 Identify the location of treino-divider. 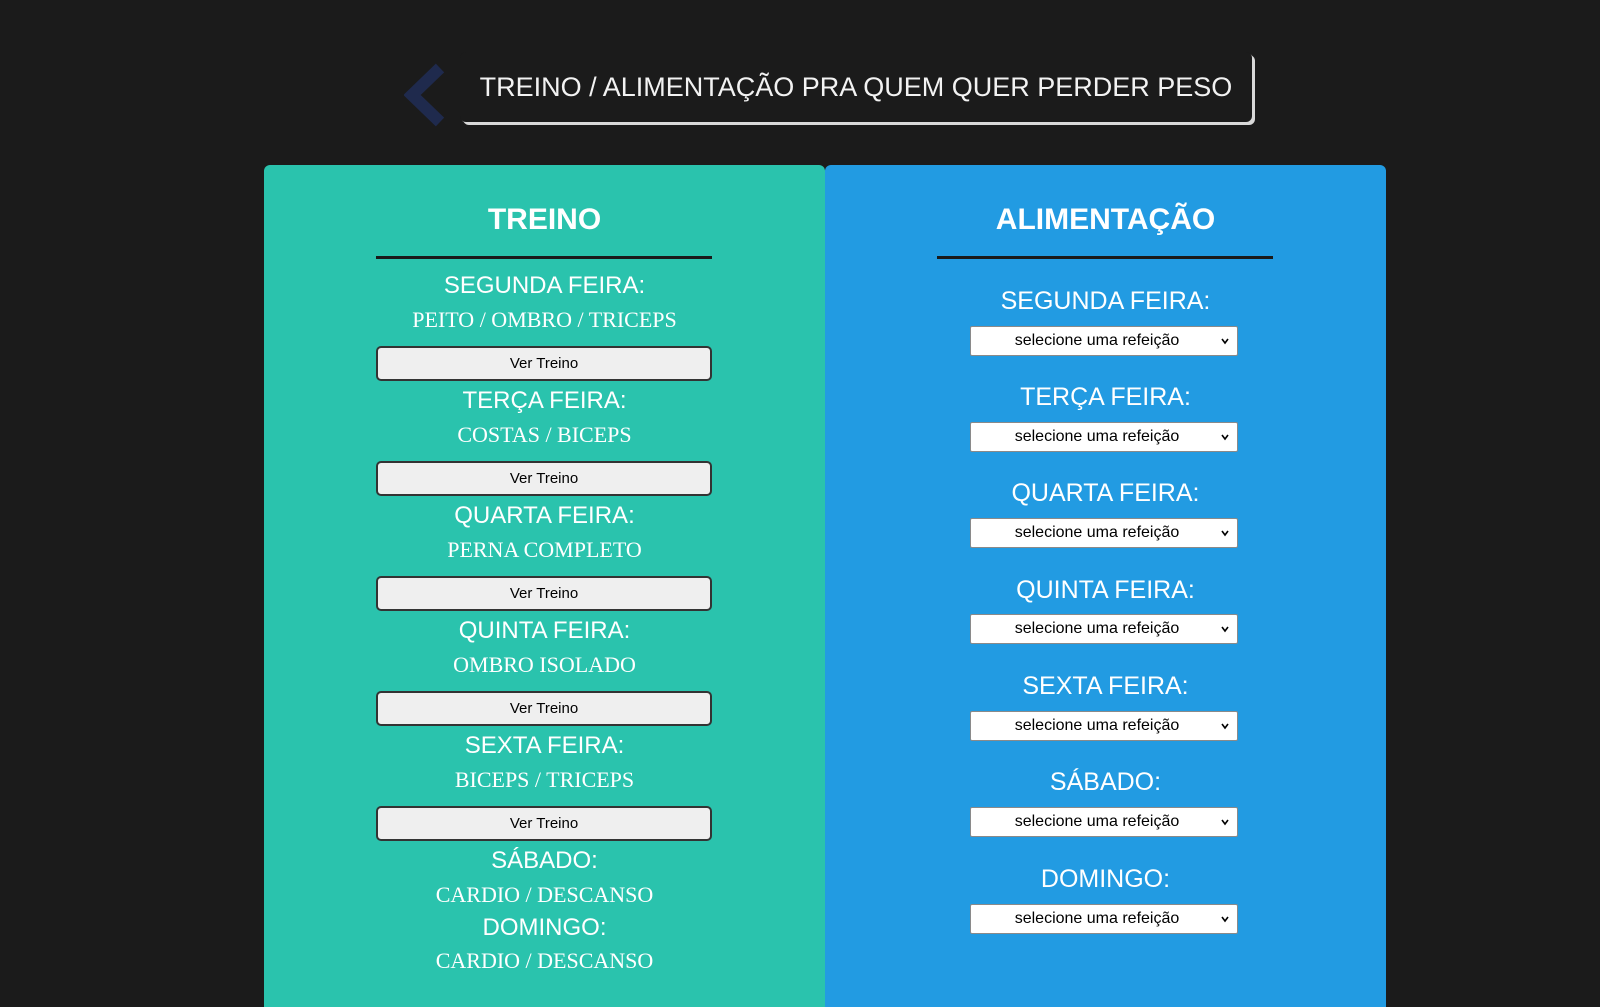
(544, 257).